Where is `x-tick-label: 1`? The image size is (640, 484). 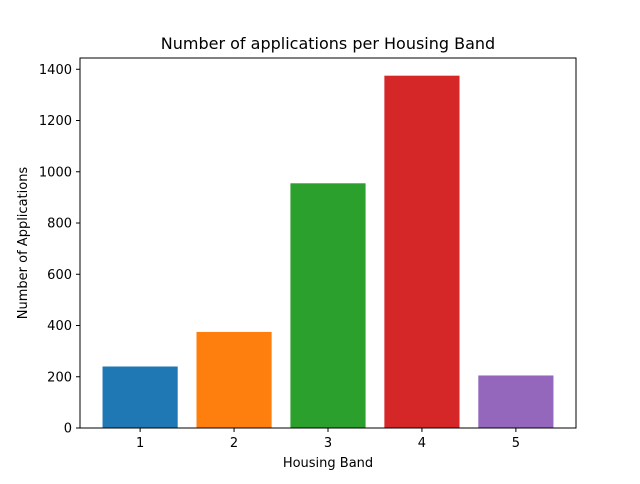 x-tick-label: 1 is located at coordinates (140, 443).